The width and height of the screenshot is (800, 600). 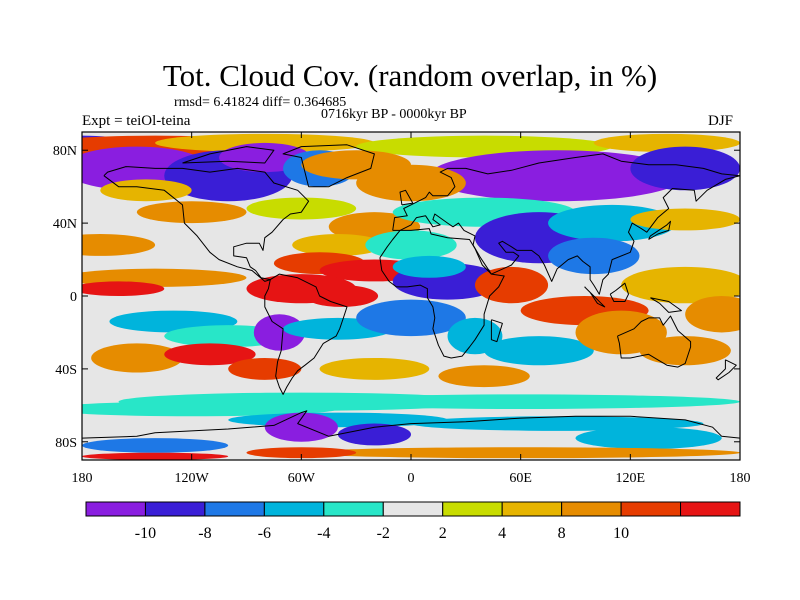 I want to click on lat-tick-label: 0, so click(x=73, y=297).